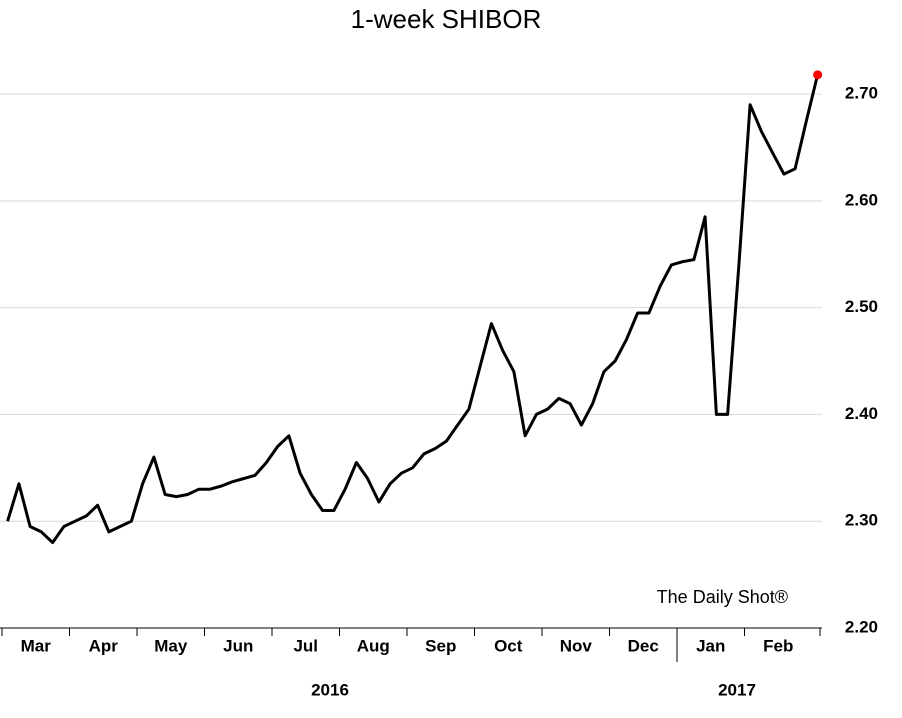 This screenshot has width=902, height=718. Describe the element at coordinates (305, 645) in the screenshot. I see `x-tick-label: Jul` at that location.